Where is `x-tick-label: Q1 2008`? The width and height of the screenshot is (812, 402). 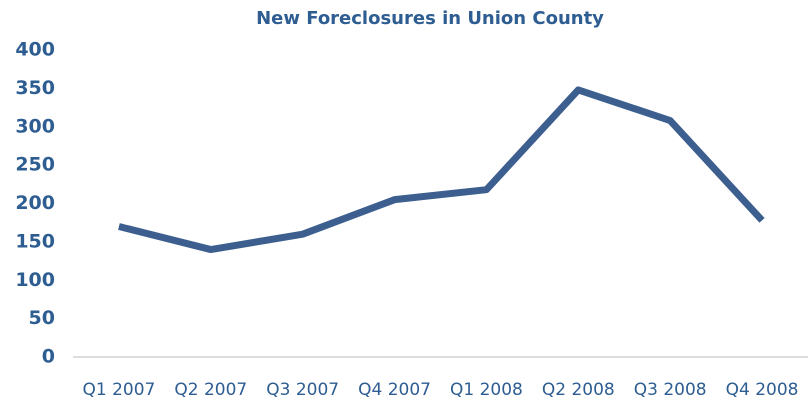
x-tick-label: Q1 2008 is located at coordinates (486, 390).